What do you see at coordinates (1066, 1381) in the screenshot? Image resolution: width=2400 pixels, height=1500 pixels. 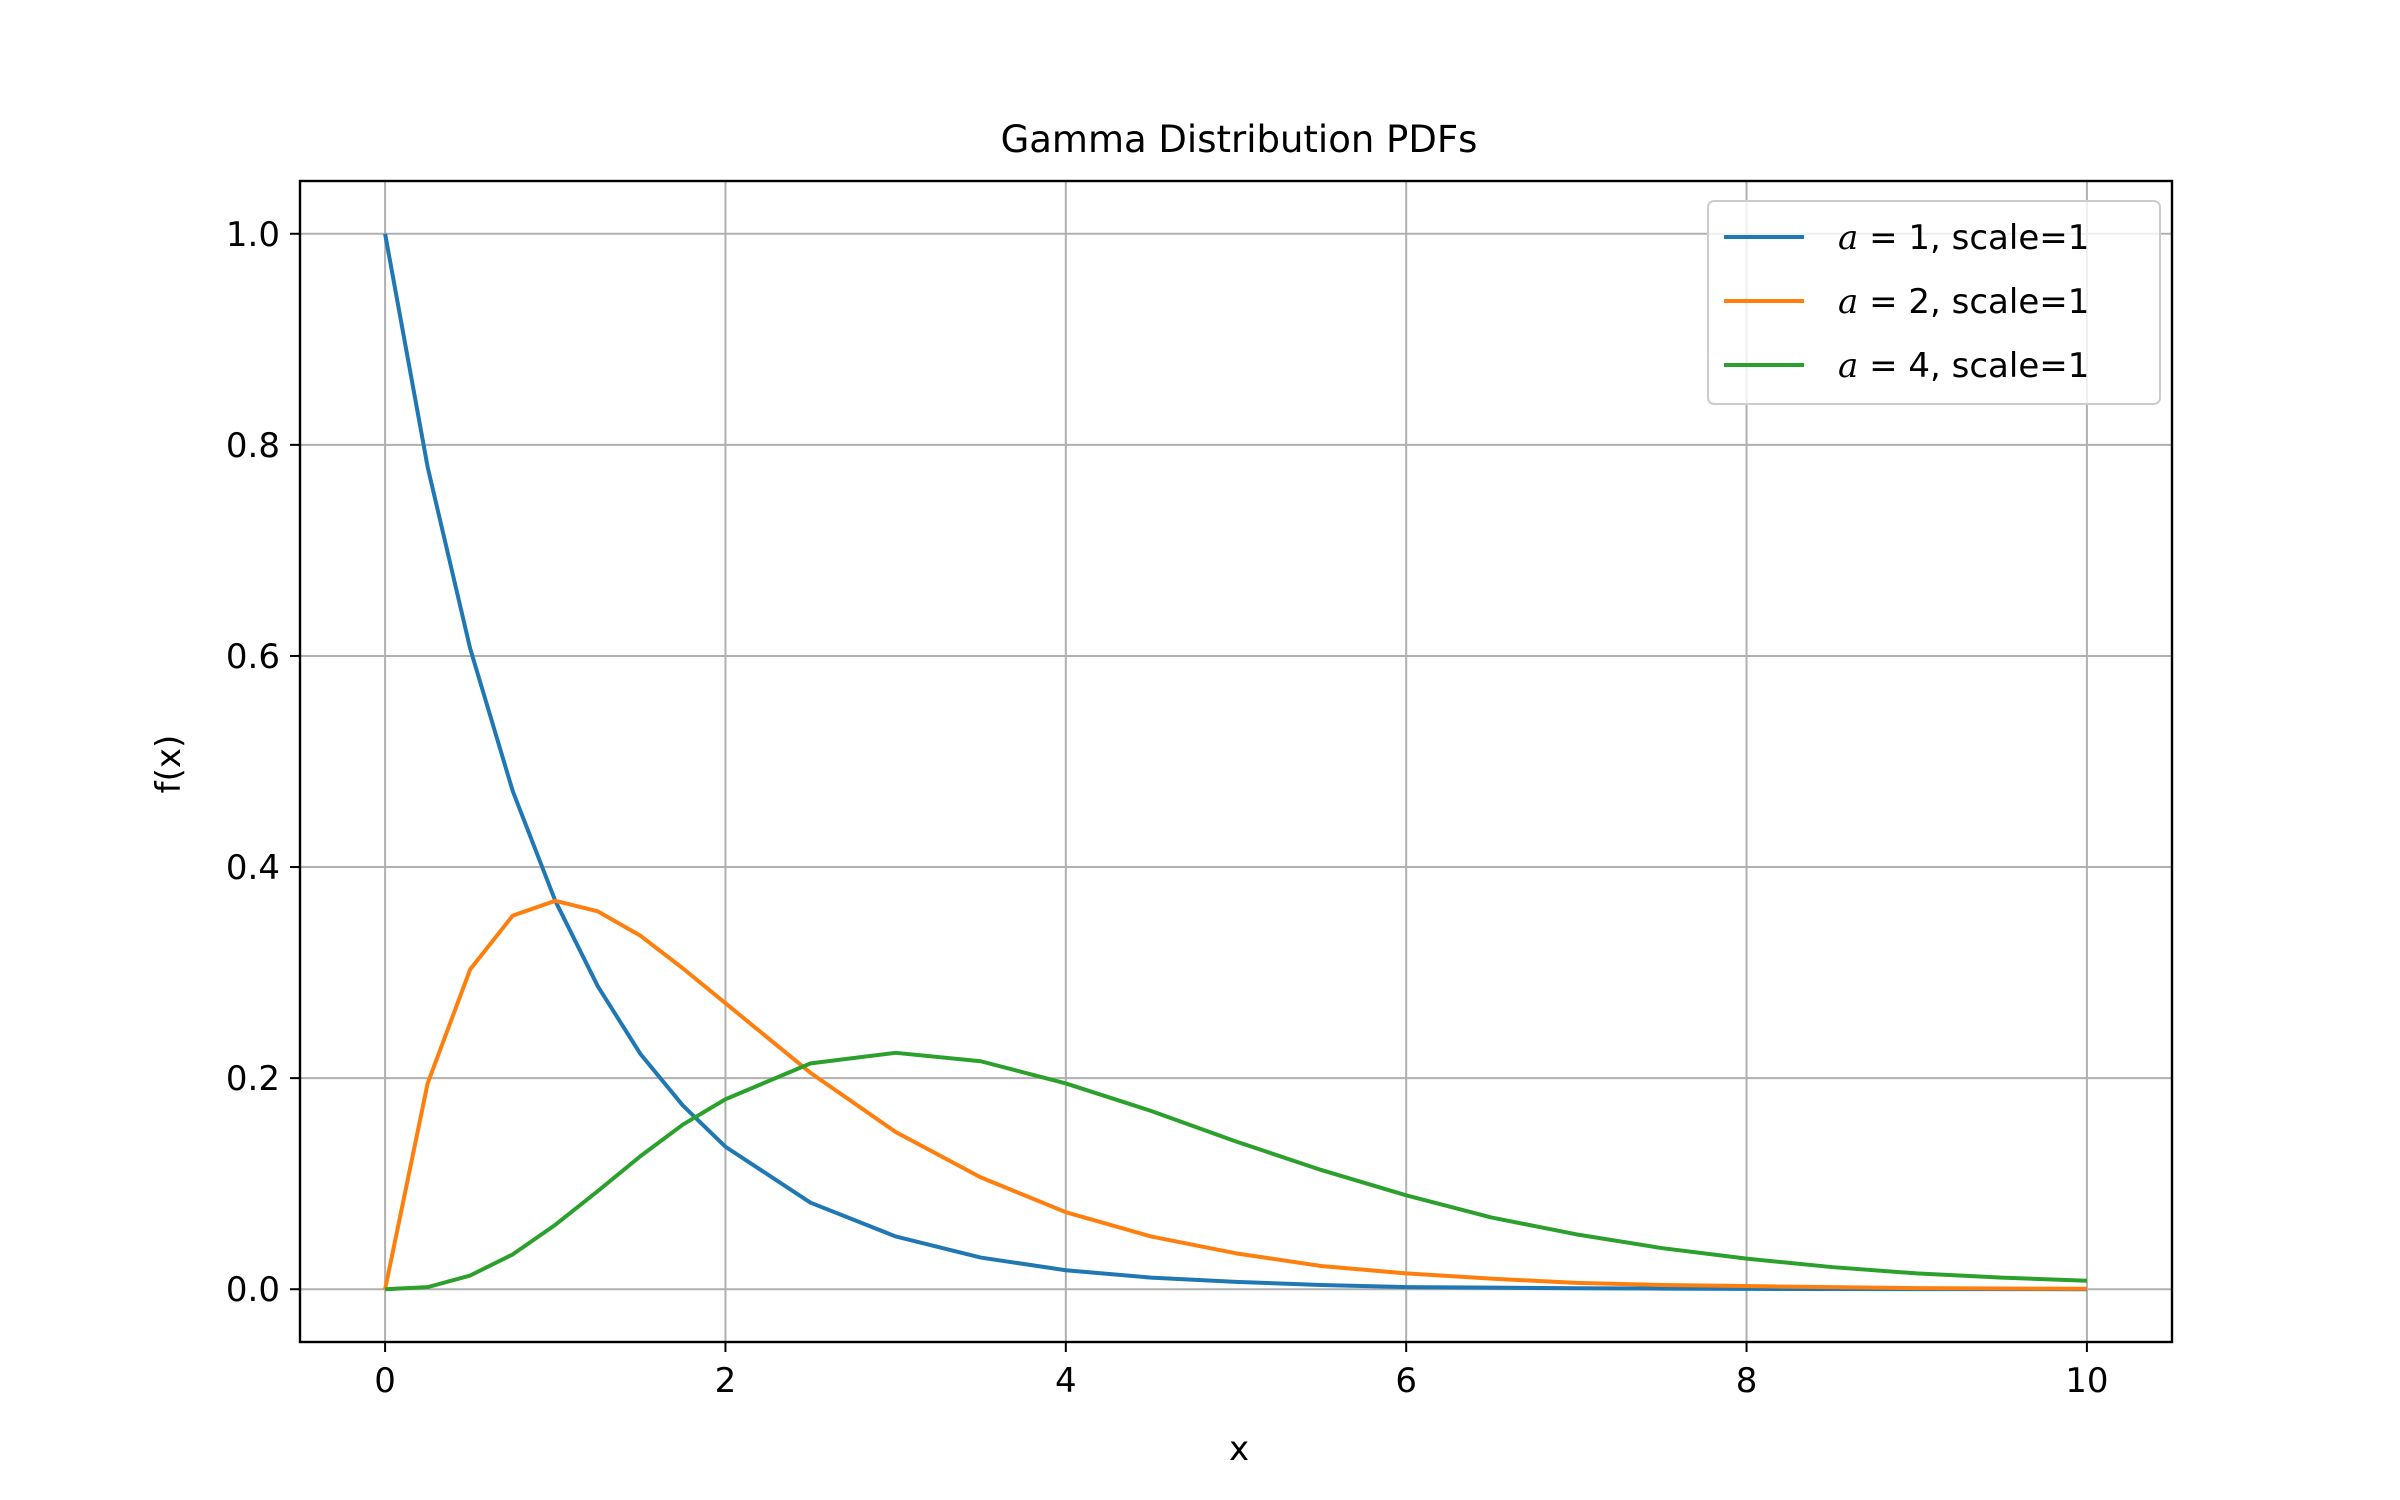 I see `x-tick-label: 4` at bounding box center [1066, 1381].